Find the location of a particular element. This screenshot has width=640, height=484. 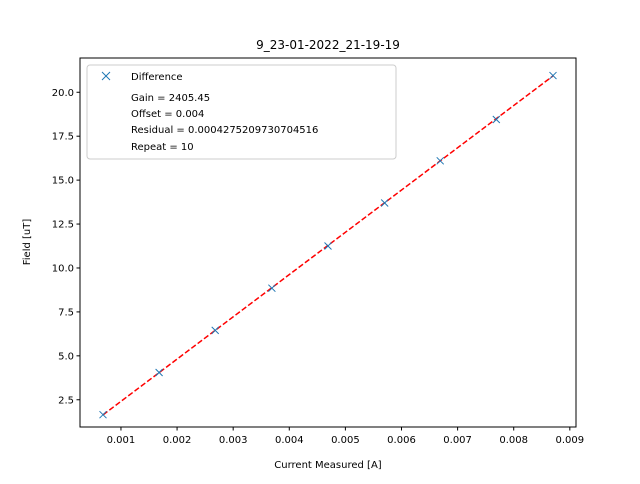

annotation-repeat: Repeat = 10 is located at coordinates (162, 147).